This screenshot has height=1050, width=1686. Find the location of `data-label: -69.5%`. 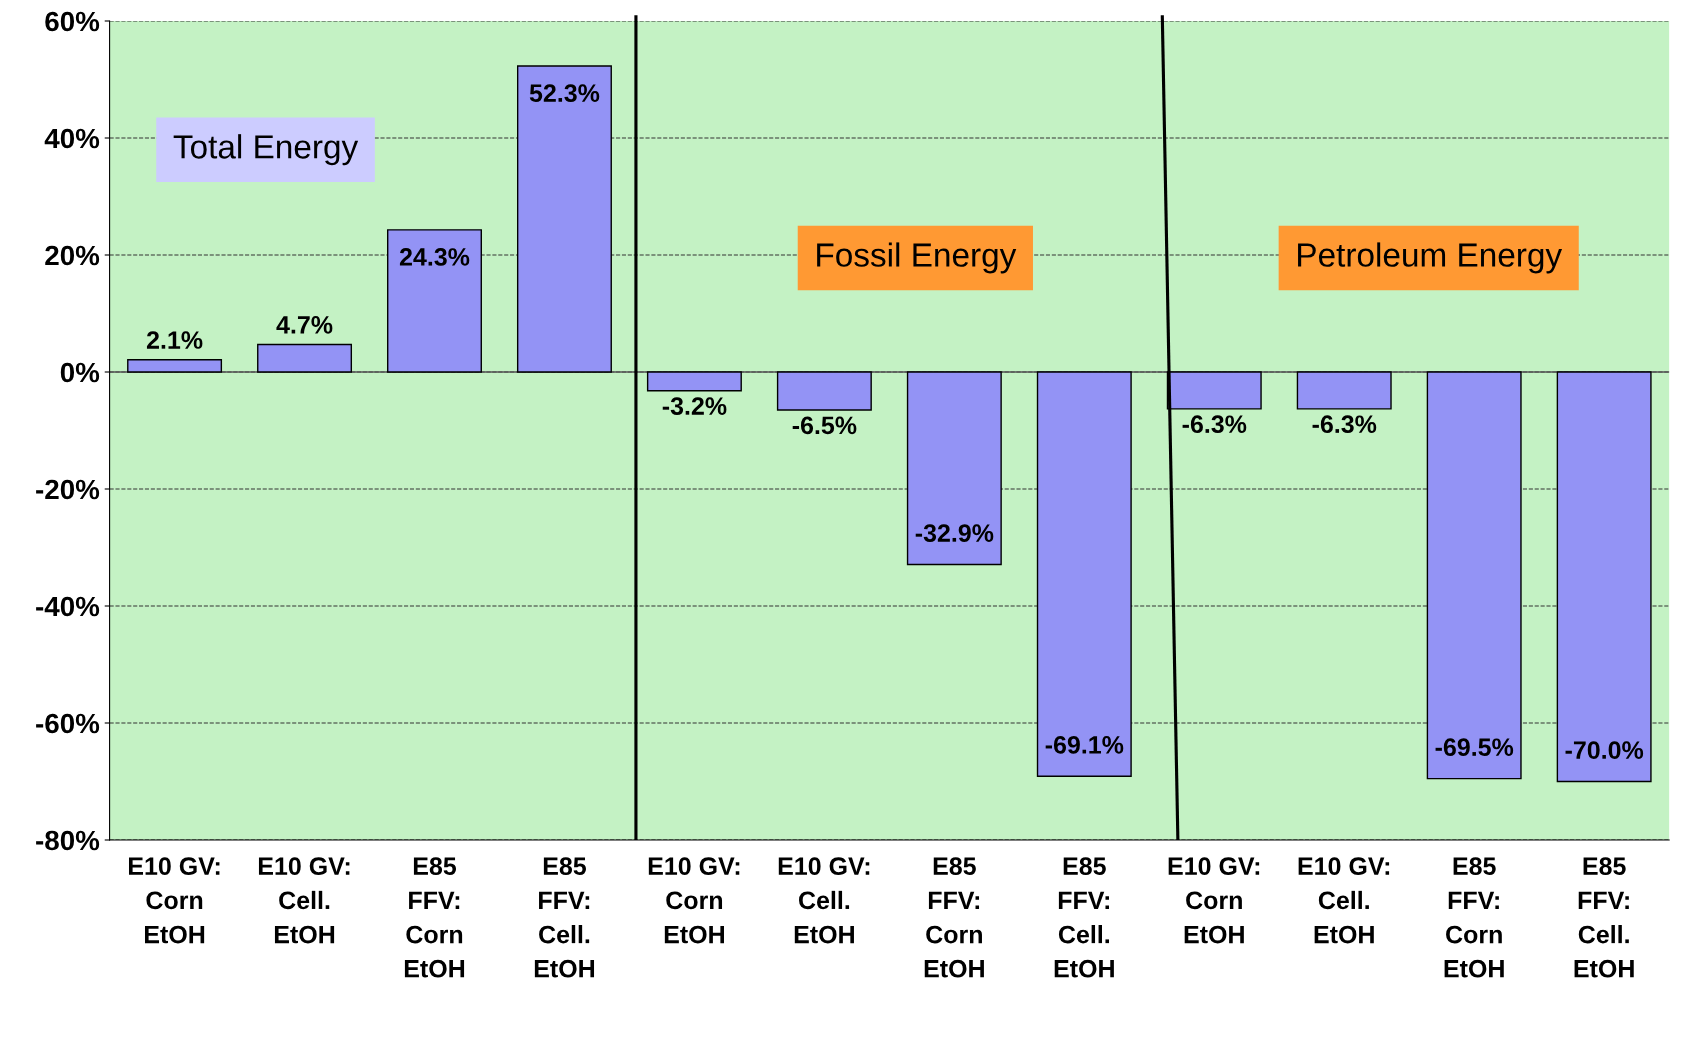

data-label: -69.5% is located at coordinates (1474, 747).